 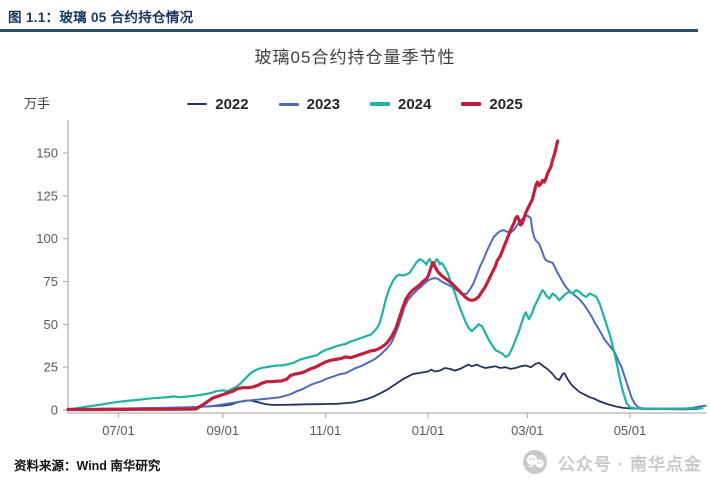 What do you see at coordinates (51, 324) in the screenshot?
I see `y-tick-label: 50` at bounding box center [51, 324].